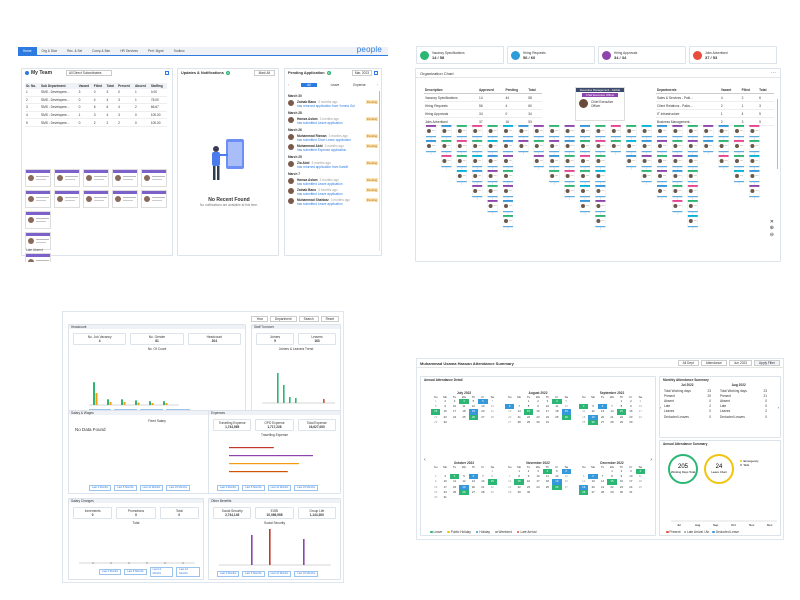 Image resolution: width=800 pixels, height=600 pixels. Describe the element at coordinates (309, 85) in the screenshot. I see `tab-all: All` at that location.